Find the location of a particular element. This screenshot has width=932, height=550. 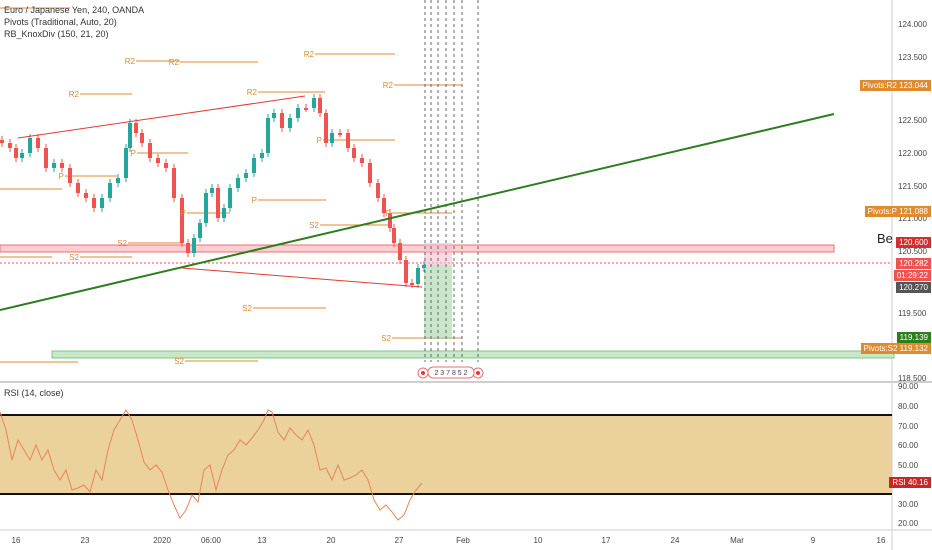

rsi-title: RSI (14, close) is located at coordinates (34, 393).